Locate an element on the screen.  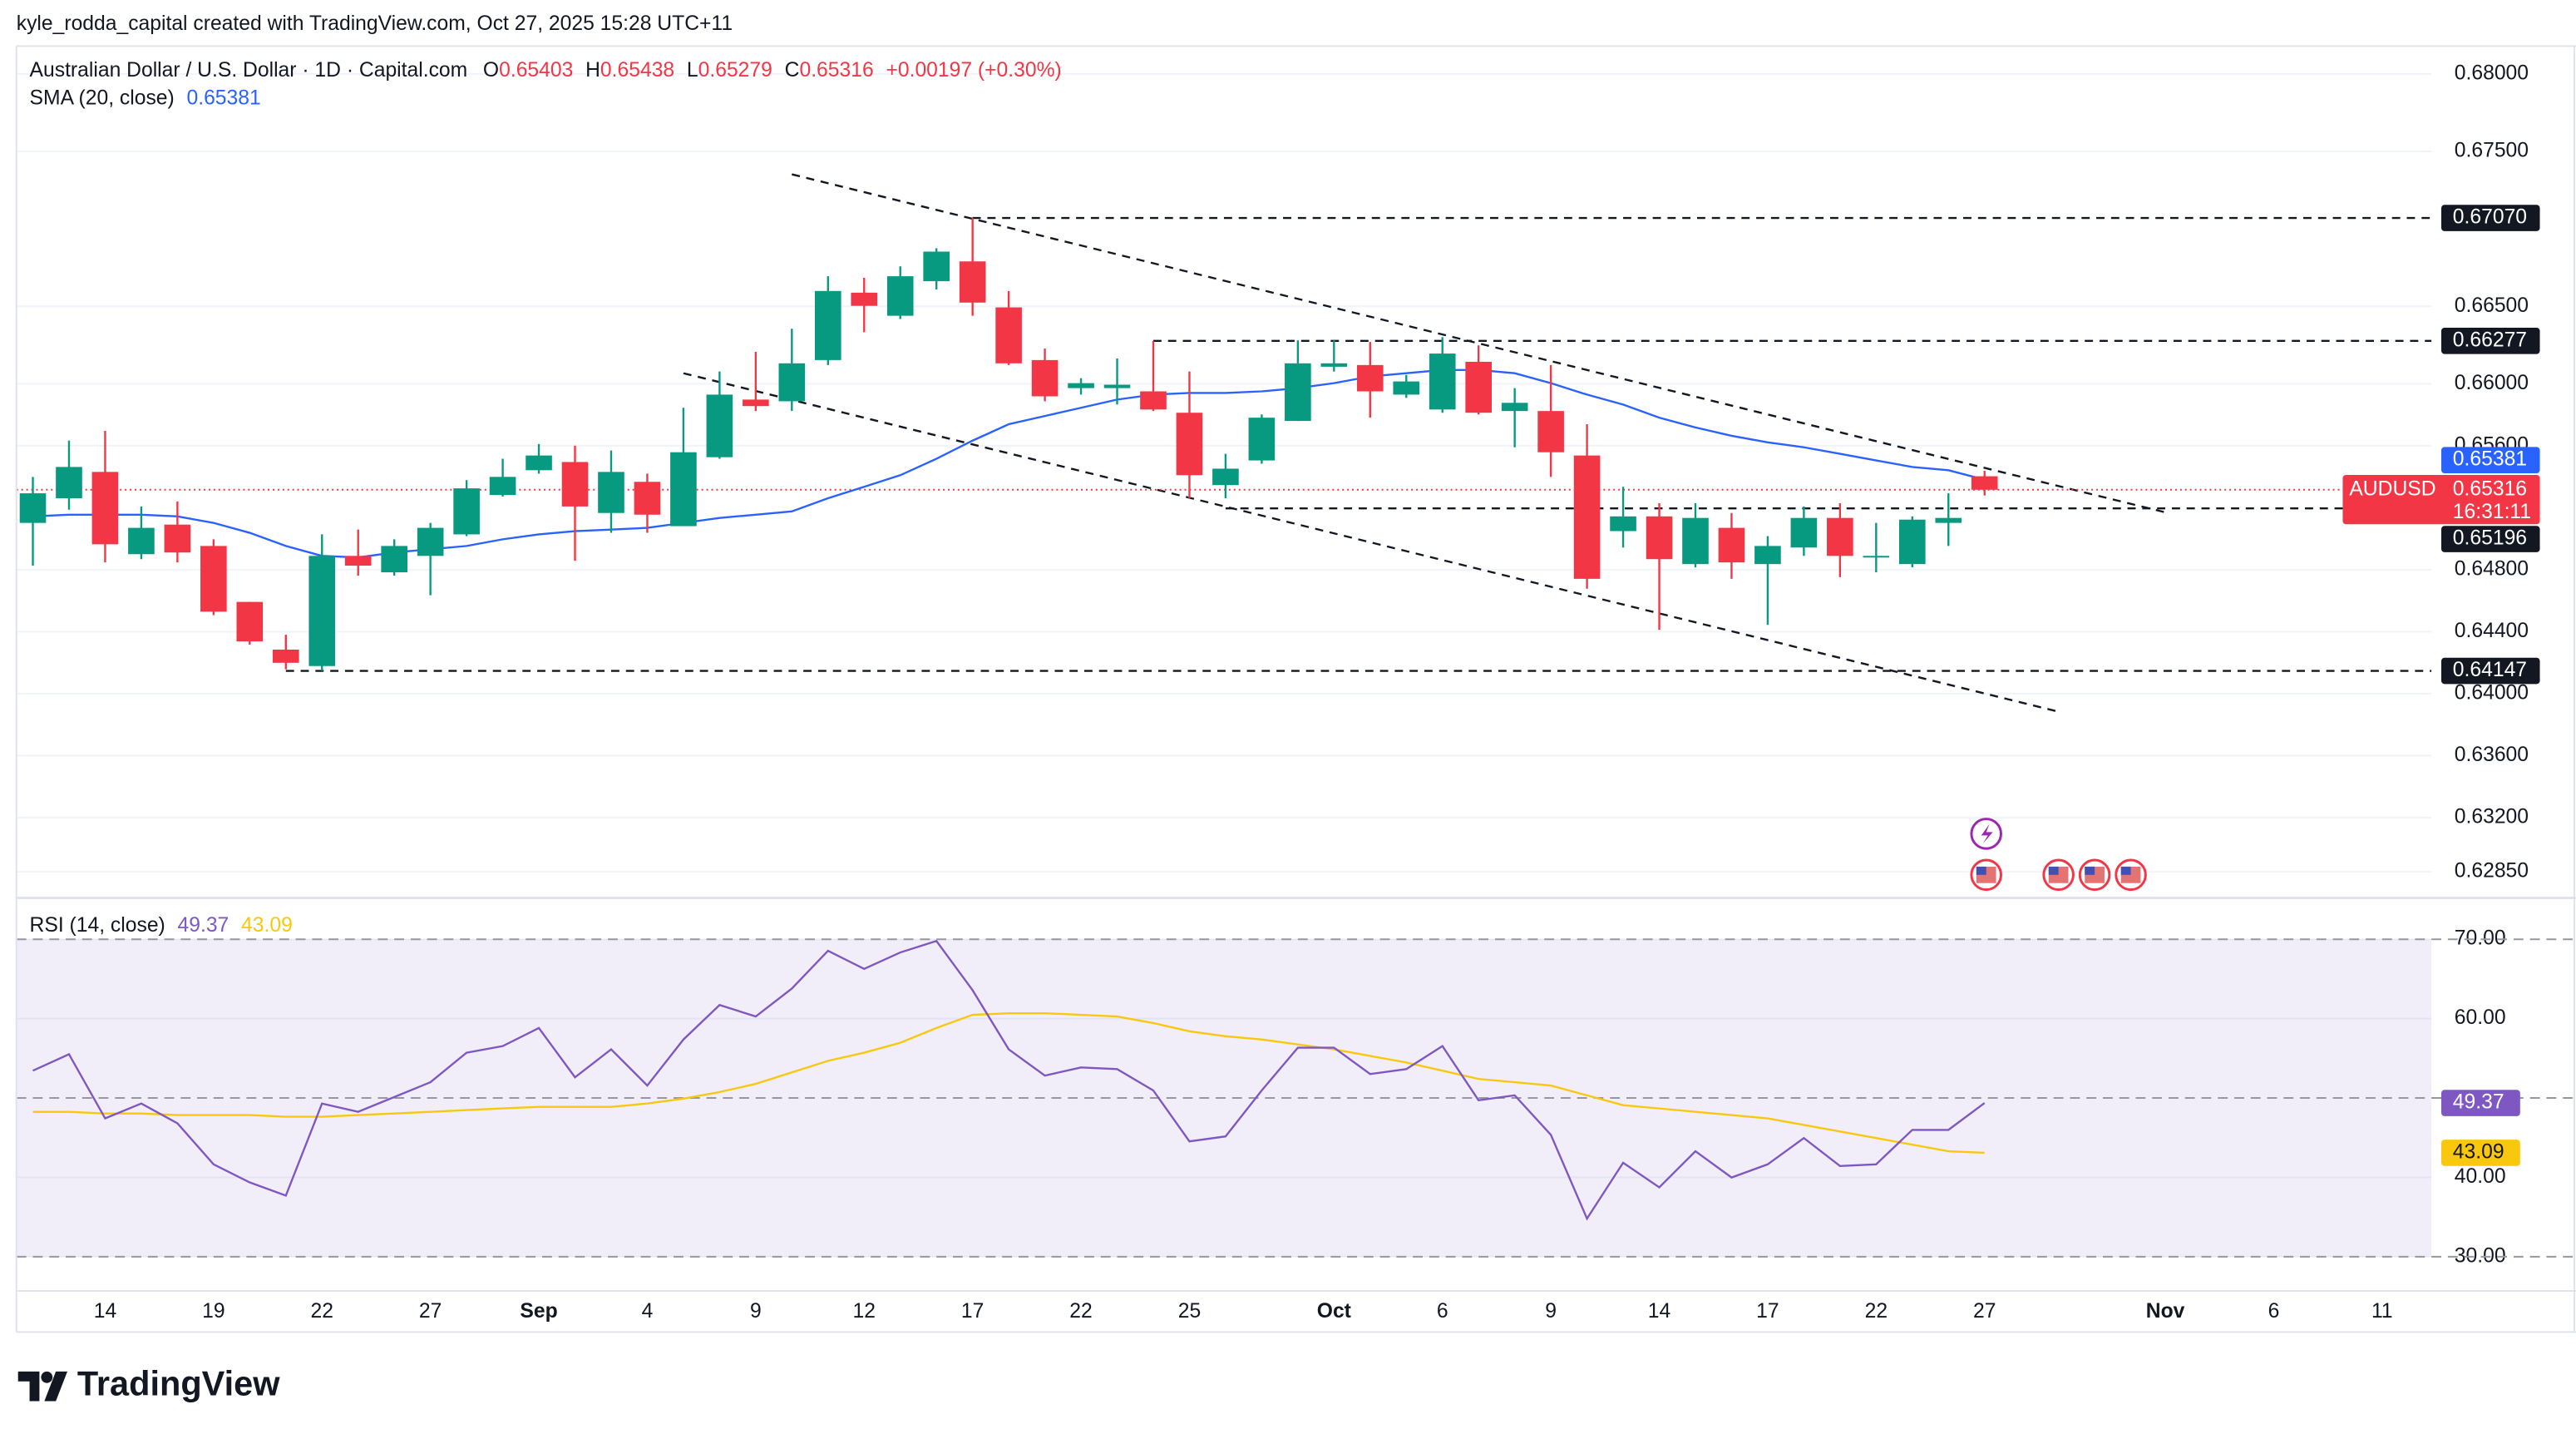
ohlc-label: O is located at coordinates (491, 70).